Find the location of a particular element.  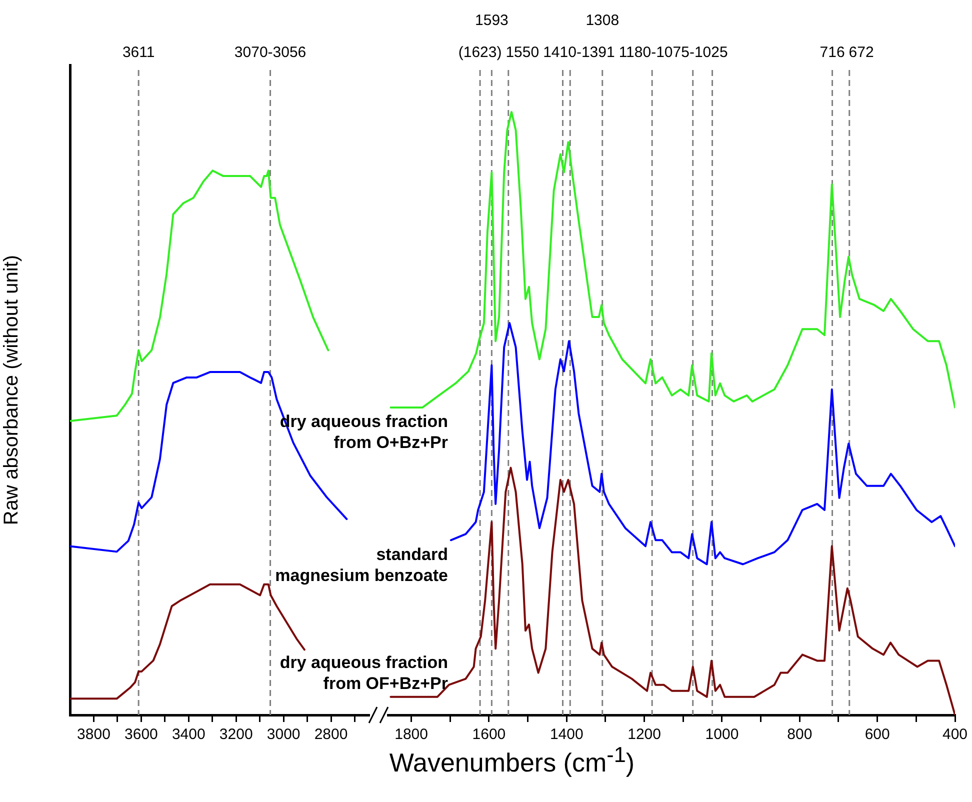

ref-line-label: 716 is located at coordinates (832, 52).